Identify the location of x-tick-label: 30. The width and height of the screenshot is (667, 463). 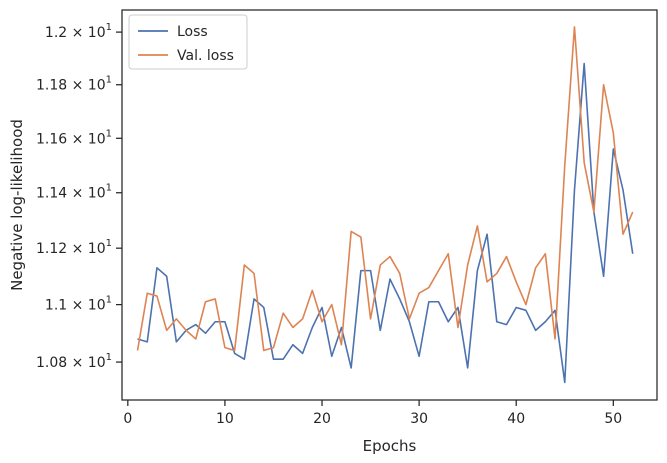
(419, 419).